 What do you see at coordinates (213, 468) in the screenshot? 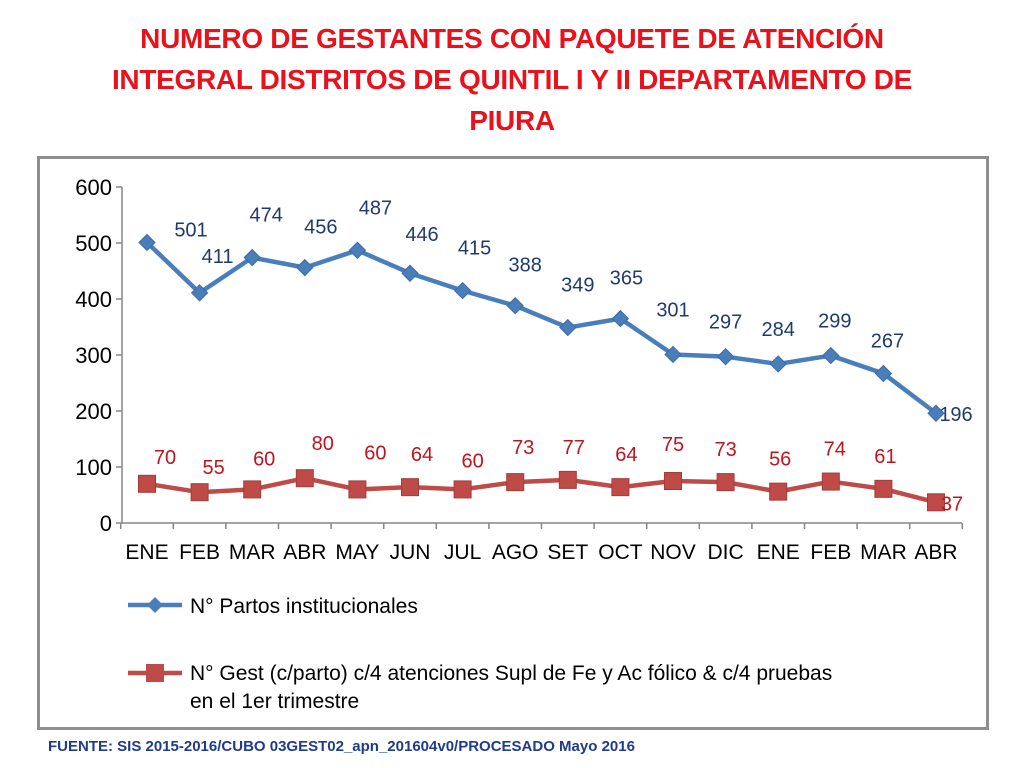
I see `series-2-data-label: 55` at bounding box center [213, 468].